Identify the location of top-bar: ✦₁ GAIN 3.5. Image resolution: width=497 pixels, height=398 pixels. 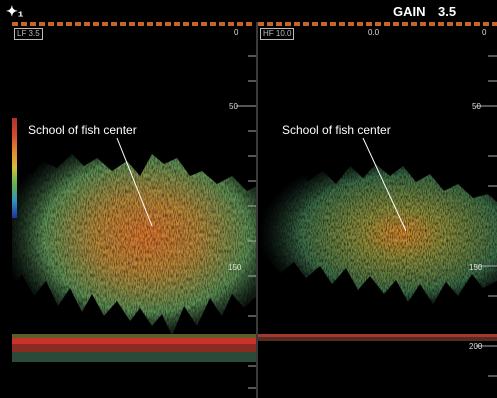
(248, 11).